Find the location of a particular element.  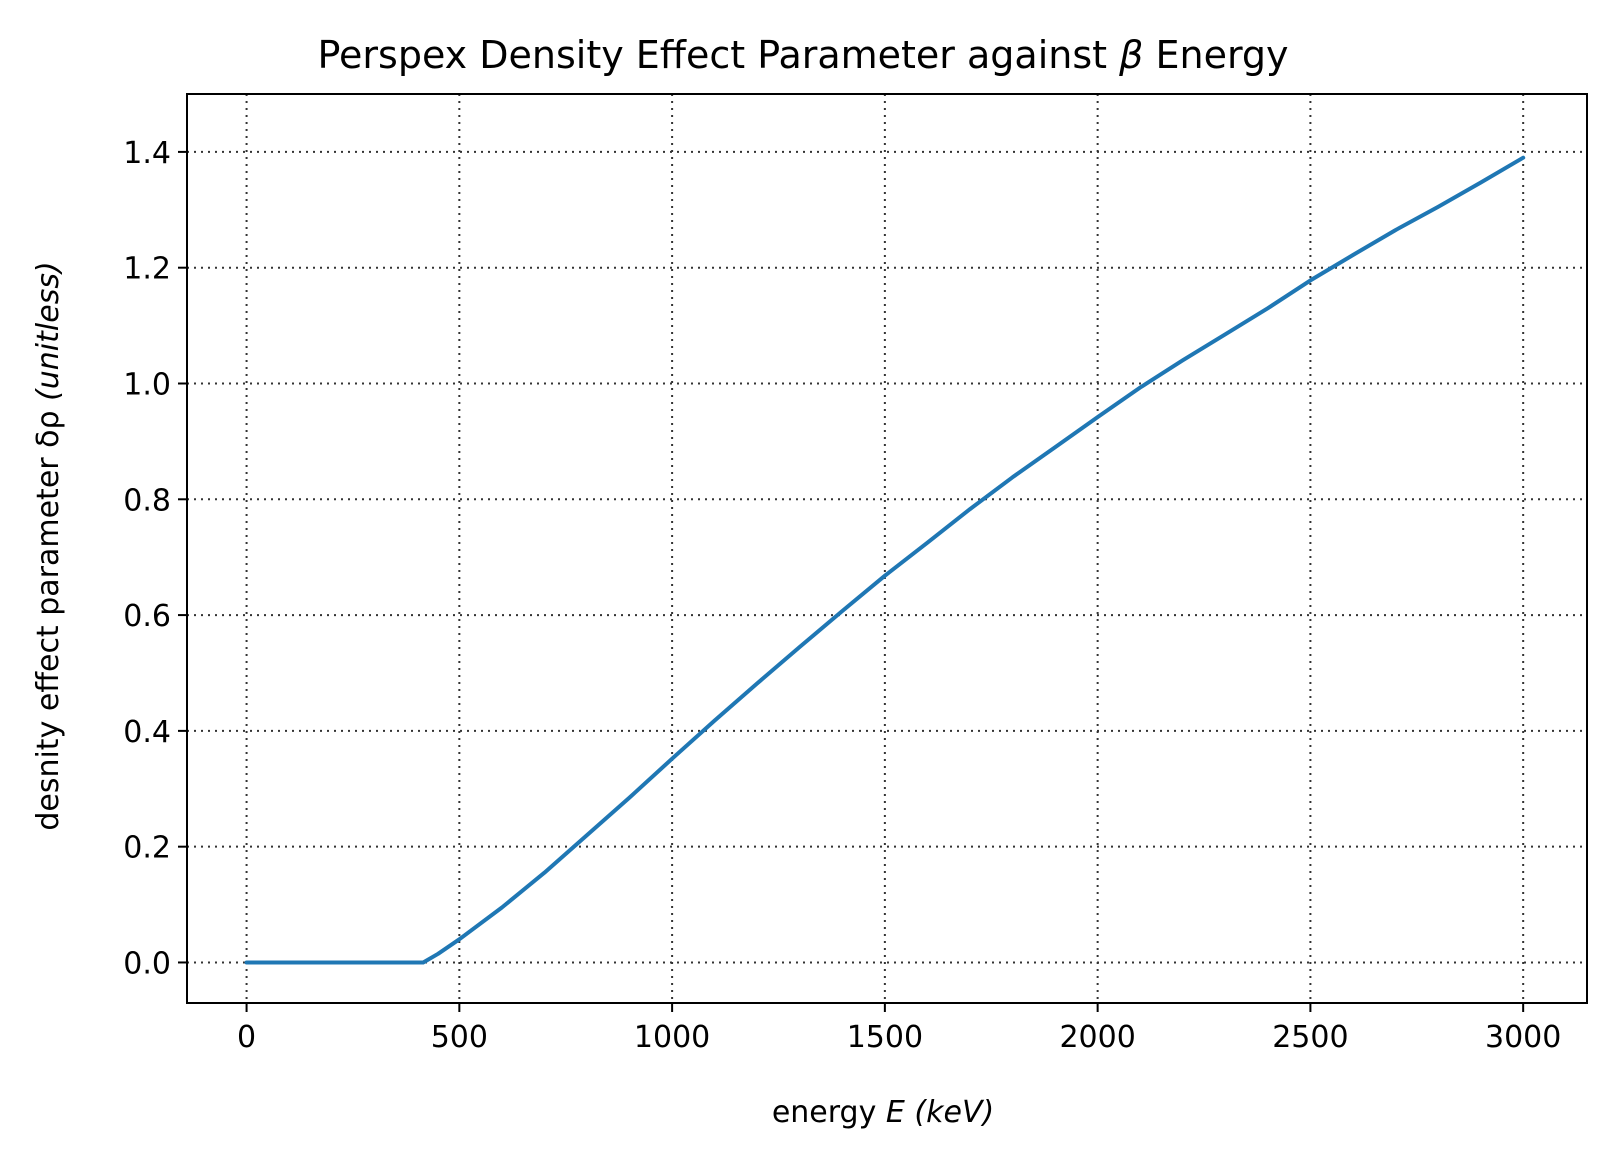

x-tick-label: 1000 is located at coordinates (672, 1037).